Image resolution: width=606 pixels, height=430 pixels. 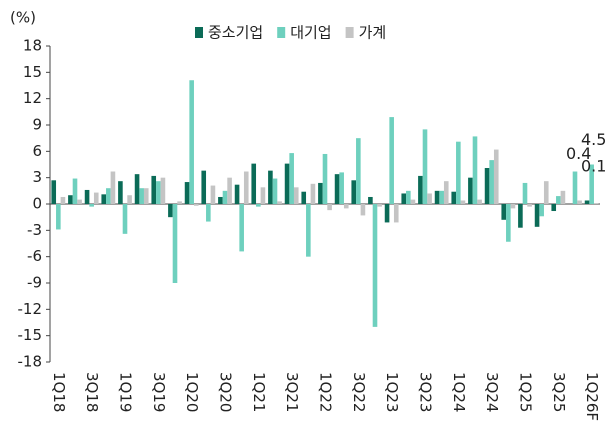 What do you see at coordinates (526, 392) in the screenshot?
I see `x-tick-label: 1Q25` at bounding box center [526, 392].